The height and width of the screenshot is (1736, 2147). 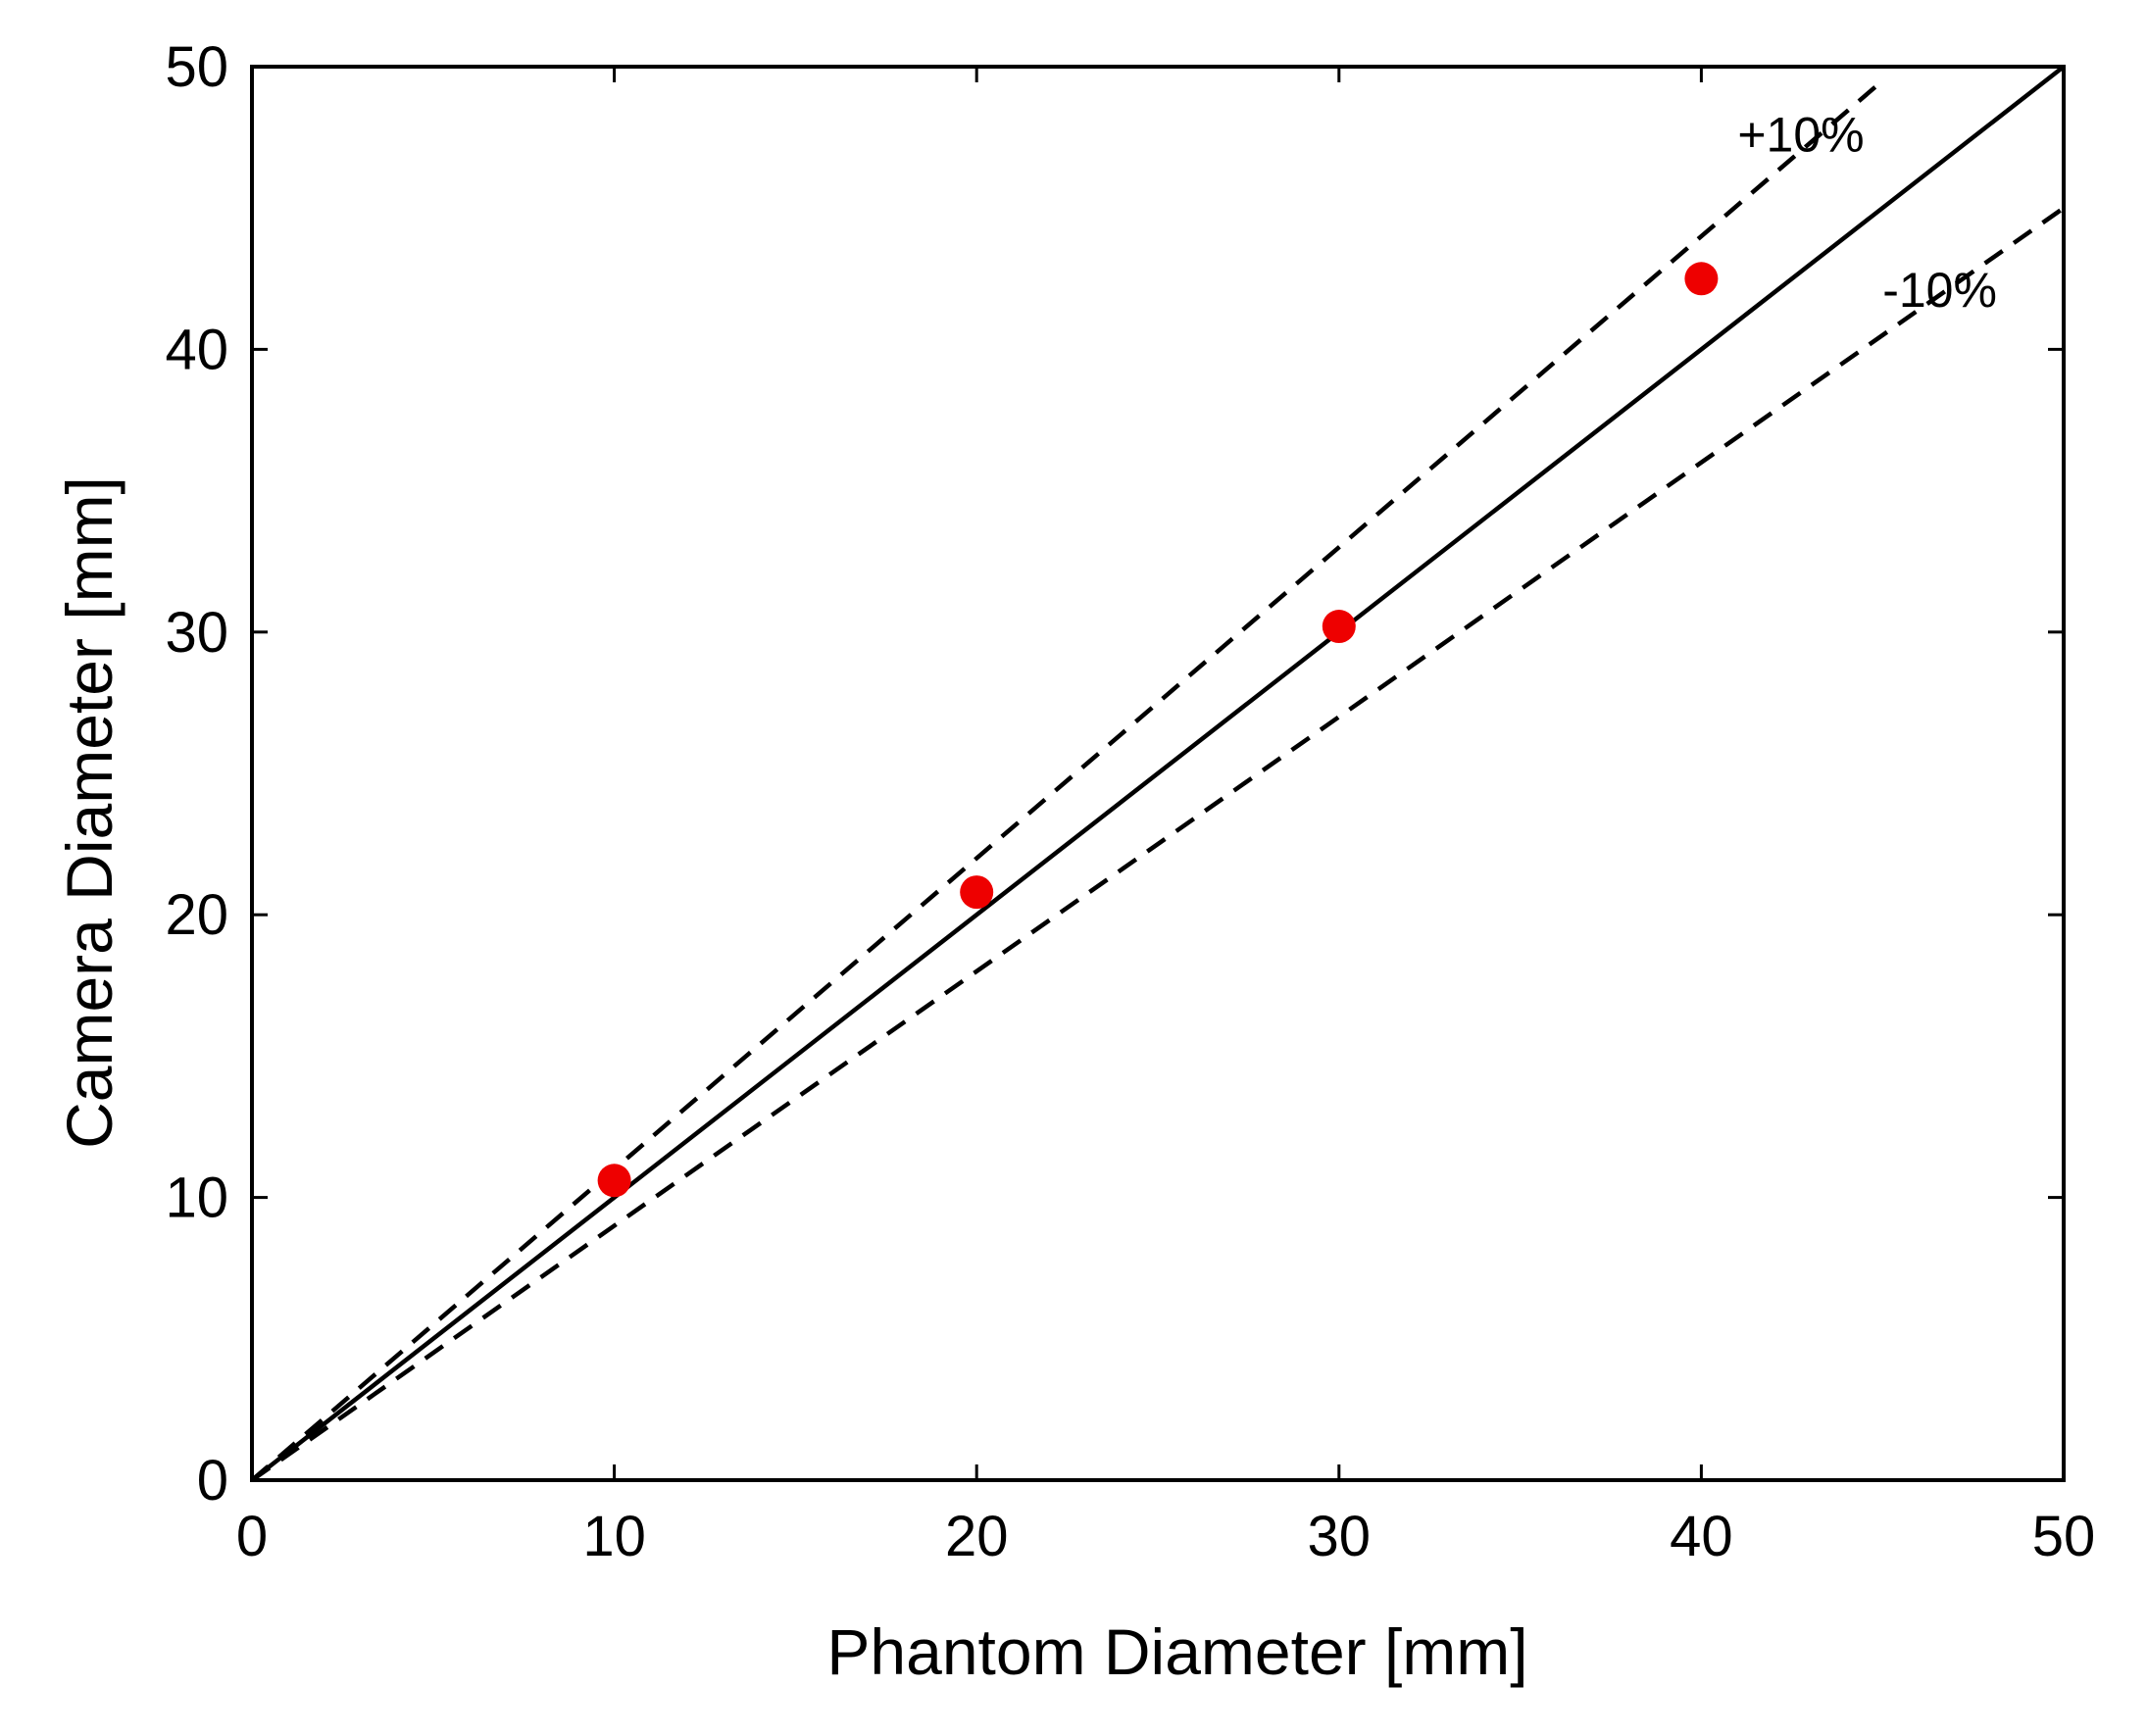 I want to click on y-tick-label: 50, so click(x=197, y=67).